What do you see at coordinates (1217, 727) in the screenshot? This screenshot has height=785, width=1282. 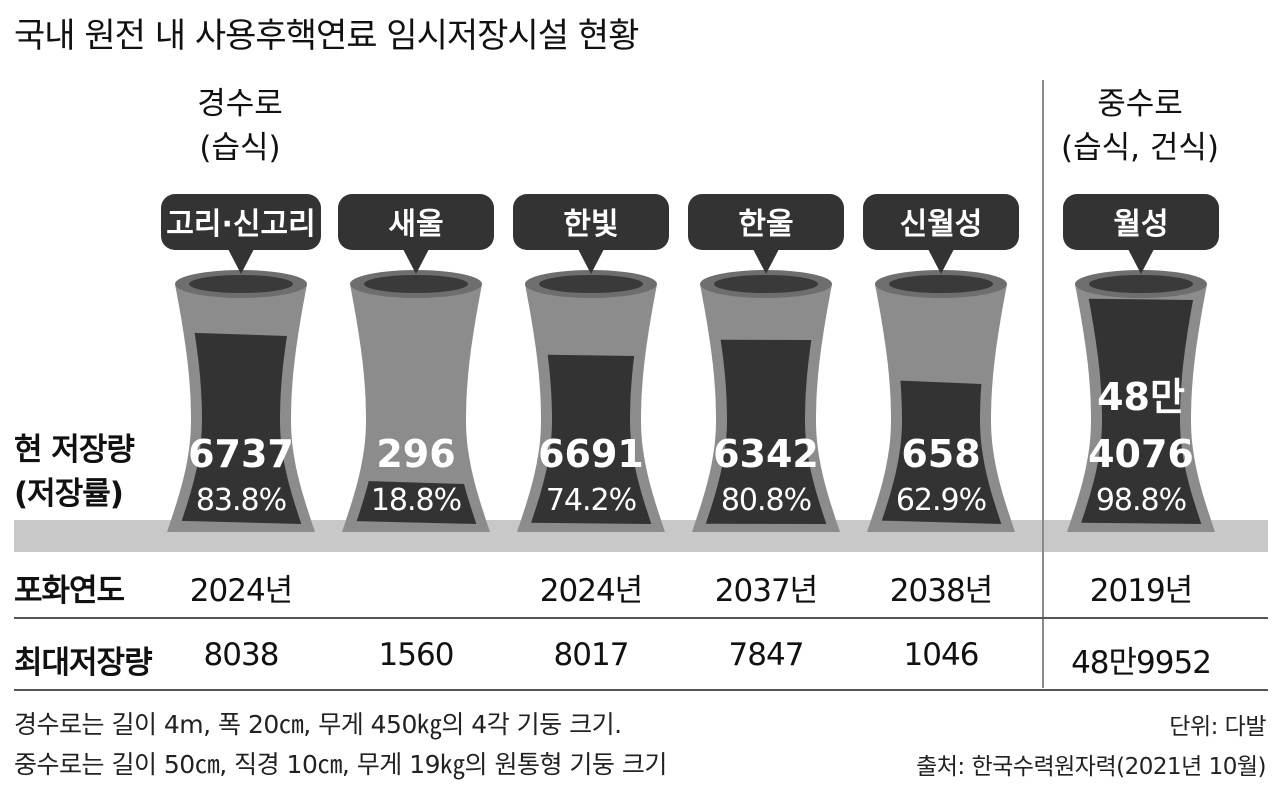 I see `unit-label: 단위: 다발` at bounding box center [1217, 727].